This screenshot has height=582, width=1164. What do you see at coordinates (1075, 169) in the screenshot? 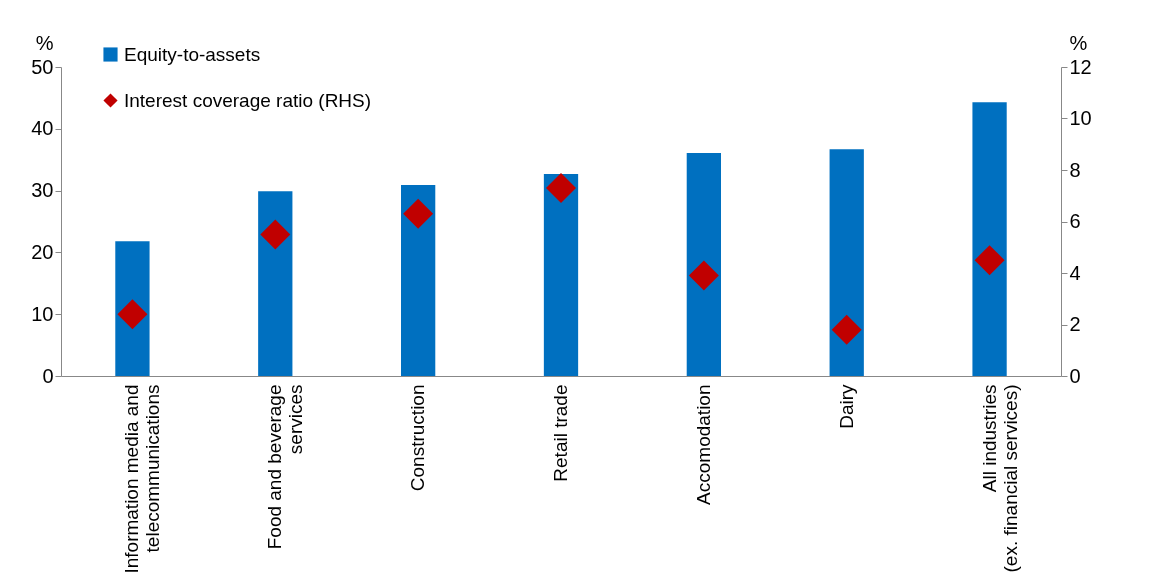
I see `y2-tick-label: 8` at bounding box center [1075, 169].